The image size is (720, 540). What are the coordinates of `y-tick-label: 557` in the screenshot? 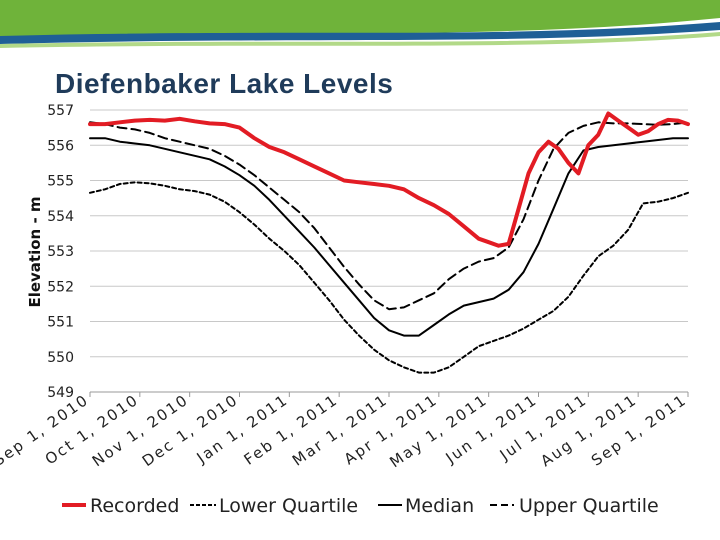 It's located at (60, 111).